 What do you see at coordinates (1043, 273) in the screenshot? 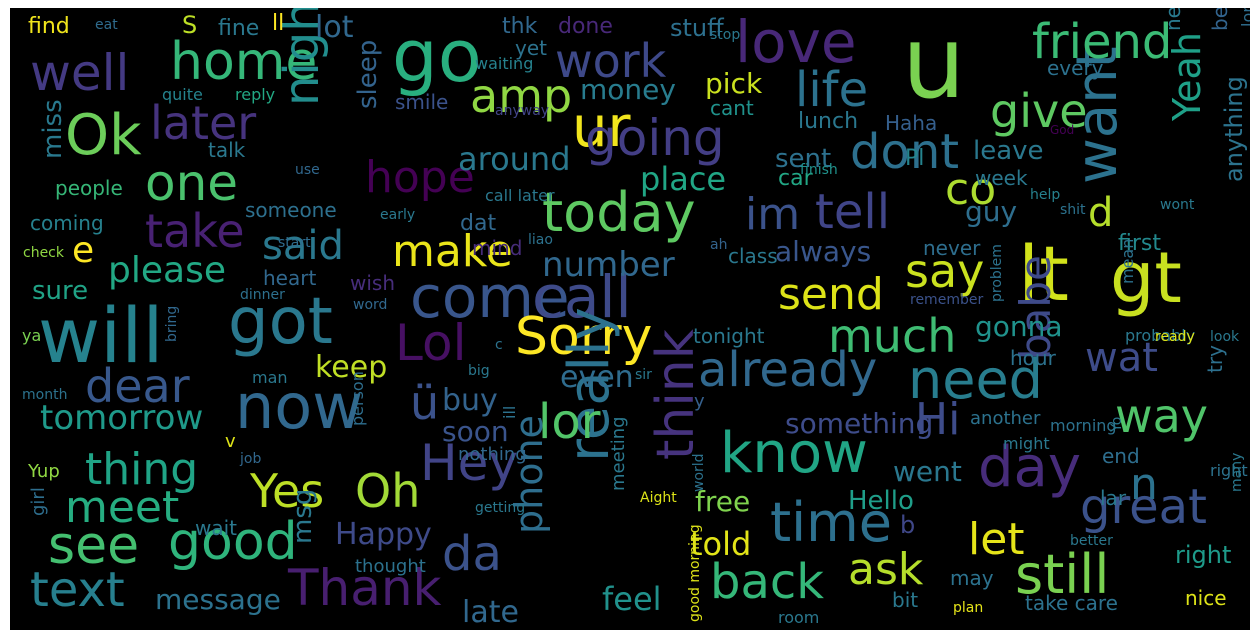
I see `word-lt: lt` at bounding box center [1043, 273].